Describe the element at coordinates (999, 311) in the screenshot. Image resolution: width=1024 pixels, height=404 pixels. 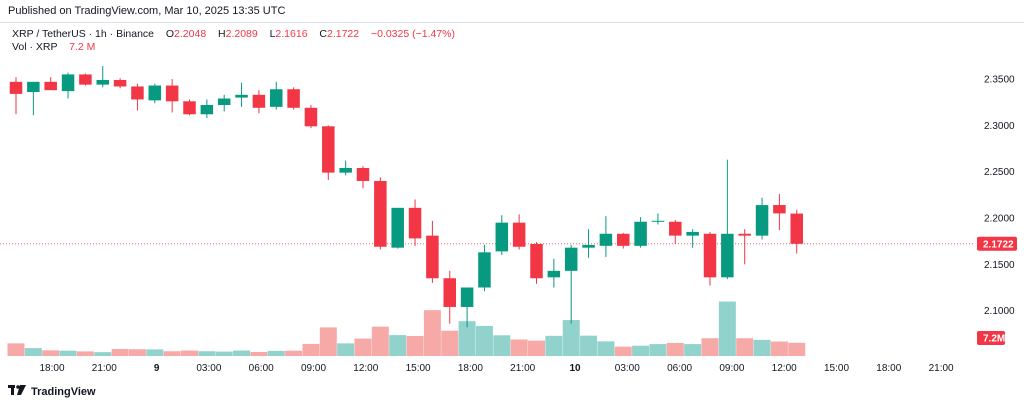
I see `y-tick-label: 2.1000` at that location.